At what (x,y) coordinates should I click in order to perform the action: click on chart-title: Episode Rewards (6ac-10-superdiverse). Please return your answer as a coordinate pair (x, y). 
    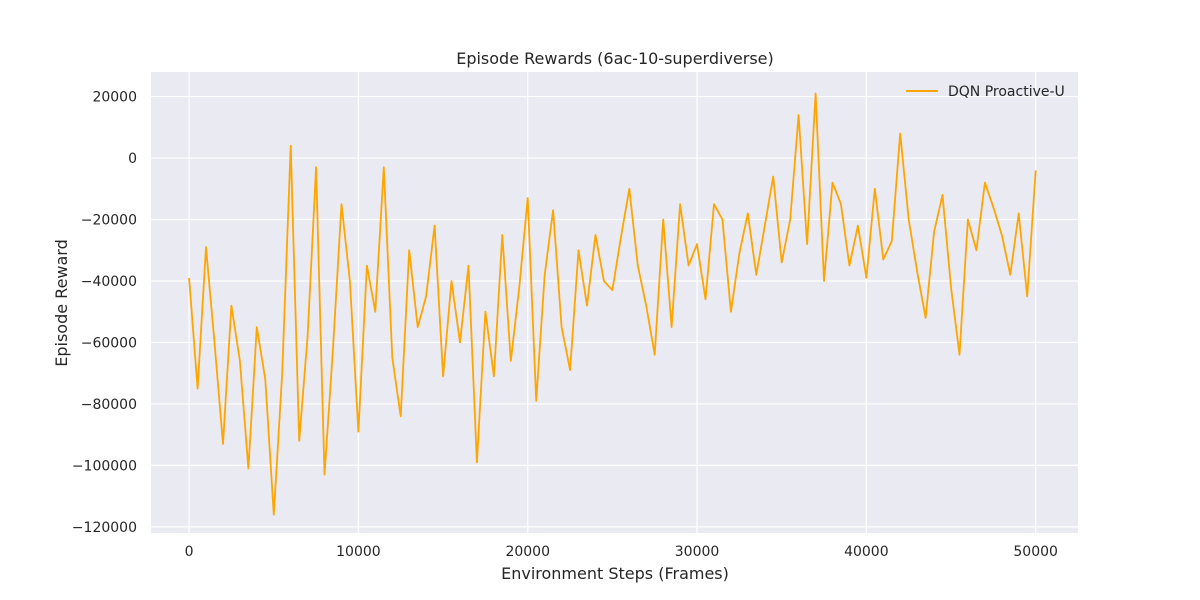
    Looking at the image, I should click on (615, 58).